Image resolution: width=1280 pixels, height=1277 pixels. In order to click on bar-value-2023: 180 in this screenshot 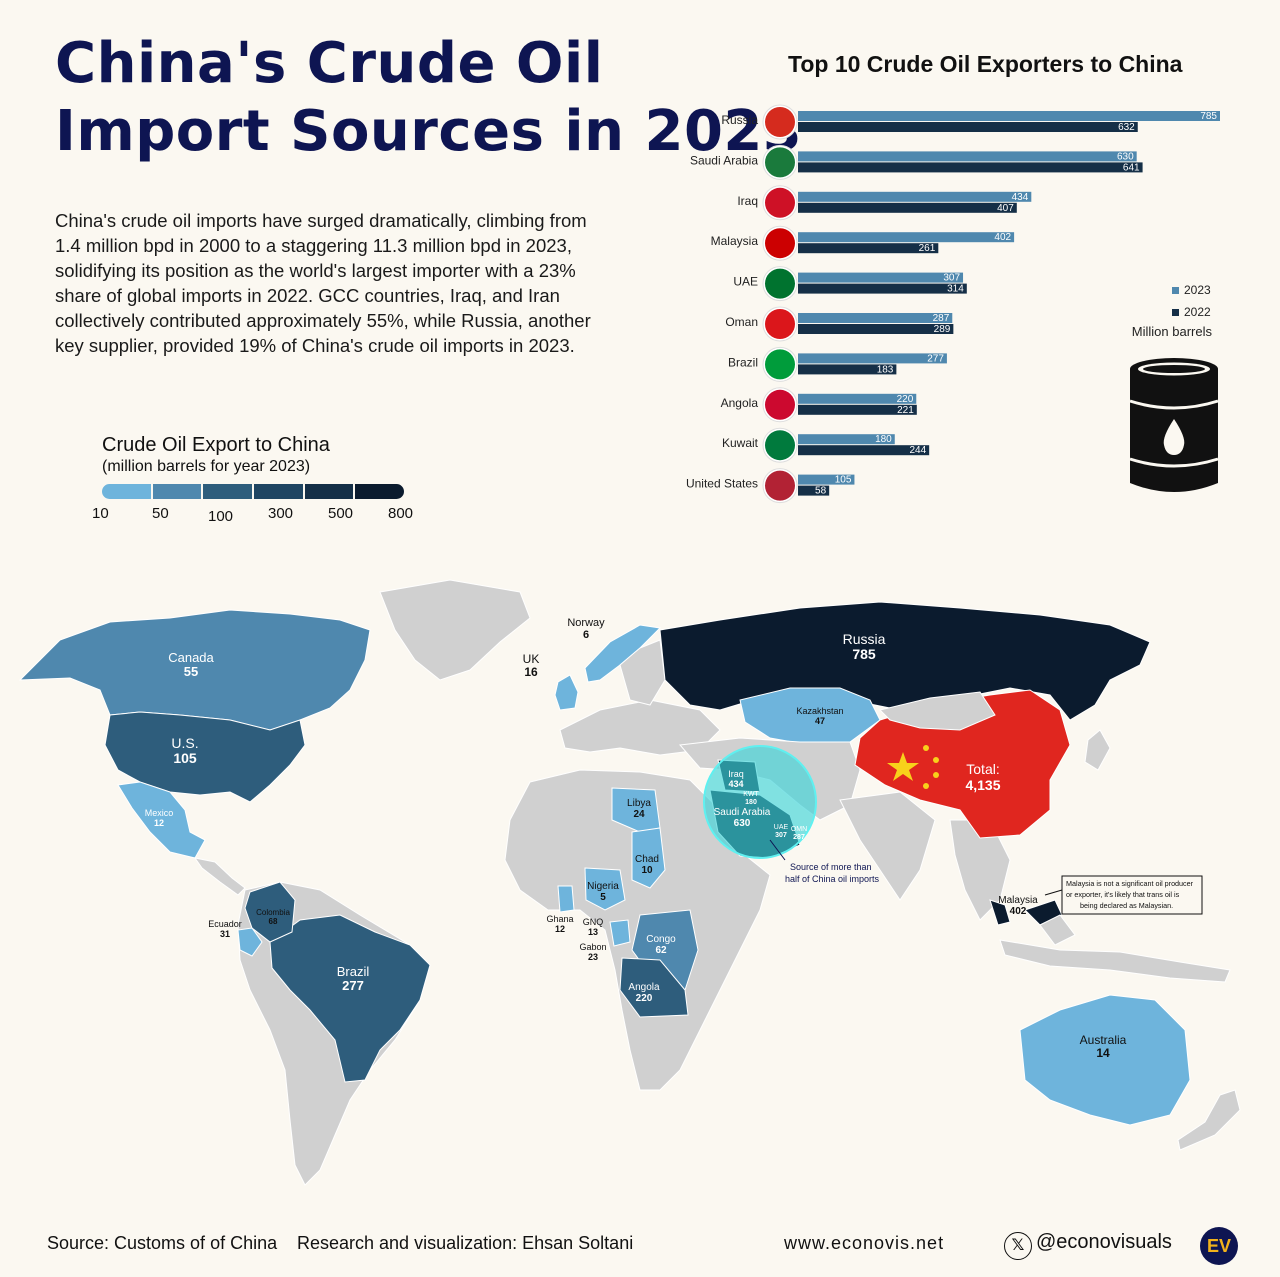, I will do `click(883, 439)`.